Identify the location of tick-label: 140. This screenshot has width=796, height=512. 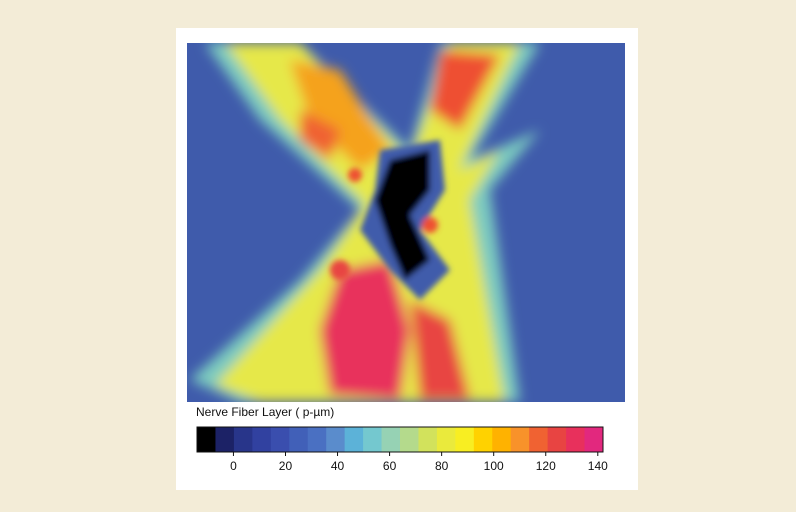
(598, 466).